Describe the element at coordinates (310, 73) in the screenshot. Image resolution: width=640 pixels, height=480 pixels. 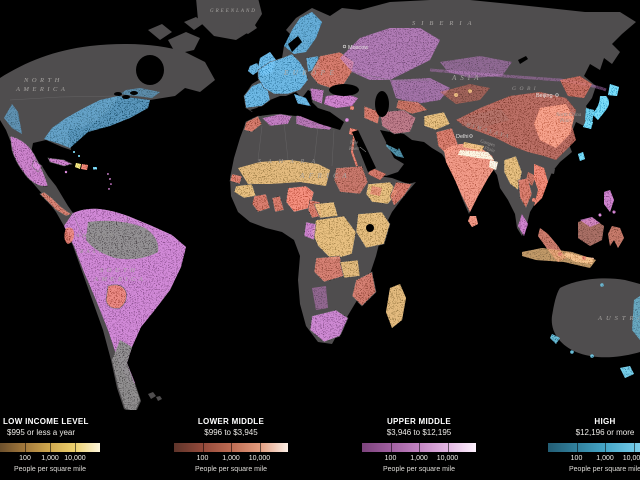
I see `label-europe: EUROPE` at that location.